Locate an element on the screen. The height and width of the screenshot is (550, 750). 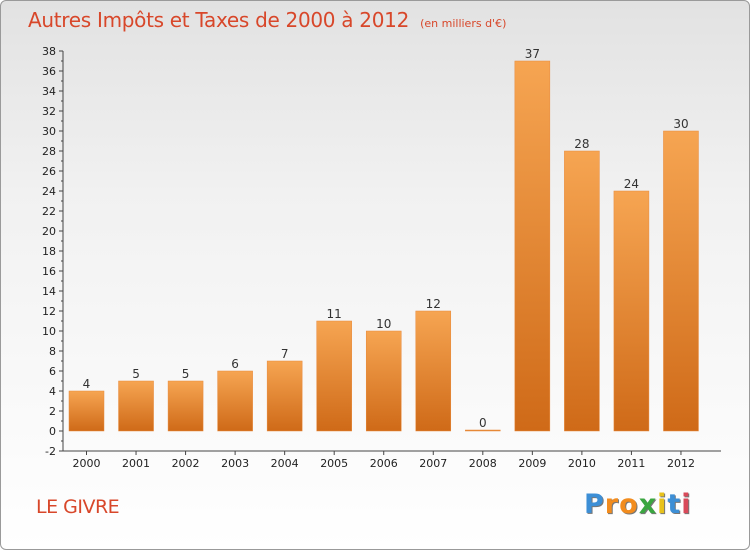
y-tick-label: 4 is located at coordinates (52, 391).